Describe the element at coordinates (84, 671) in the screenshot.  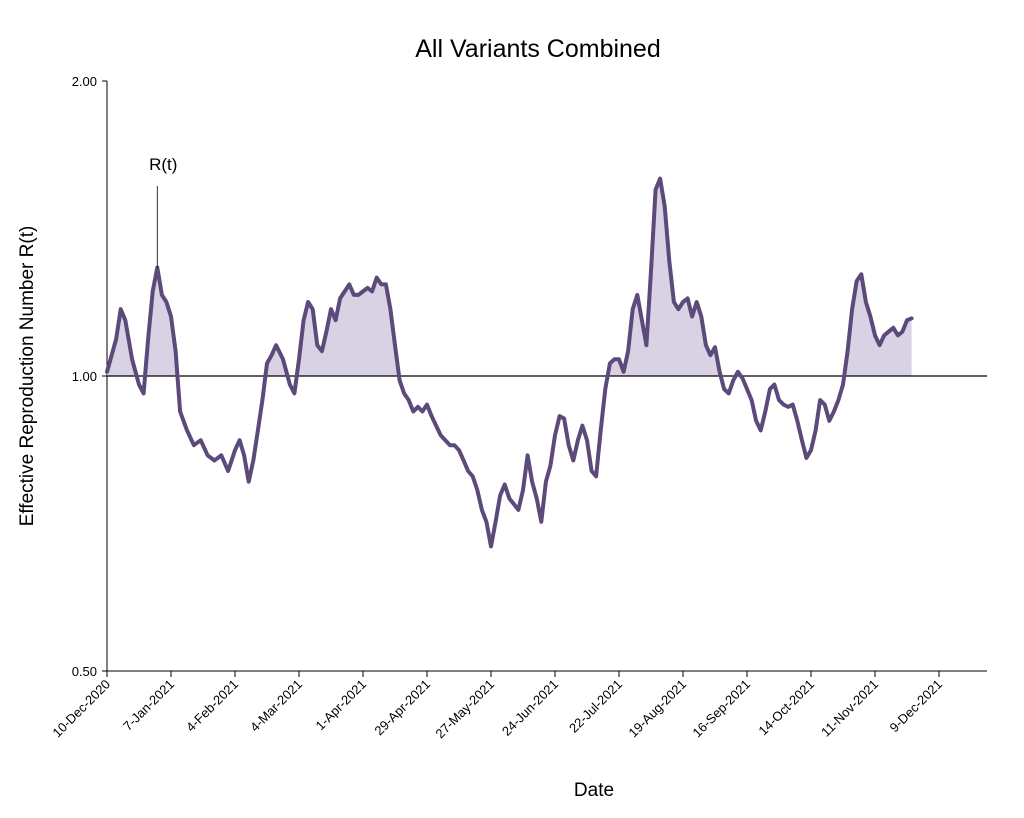
I see `y-tick-label: 0.50` at that location.